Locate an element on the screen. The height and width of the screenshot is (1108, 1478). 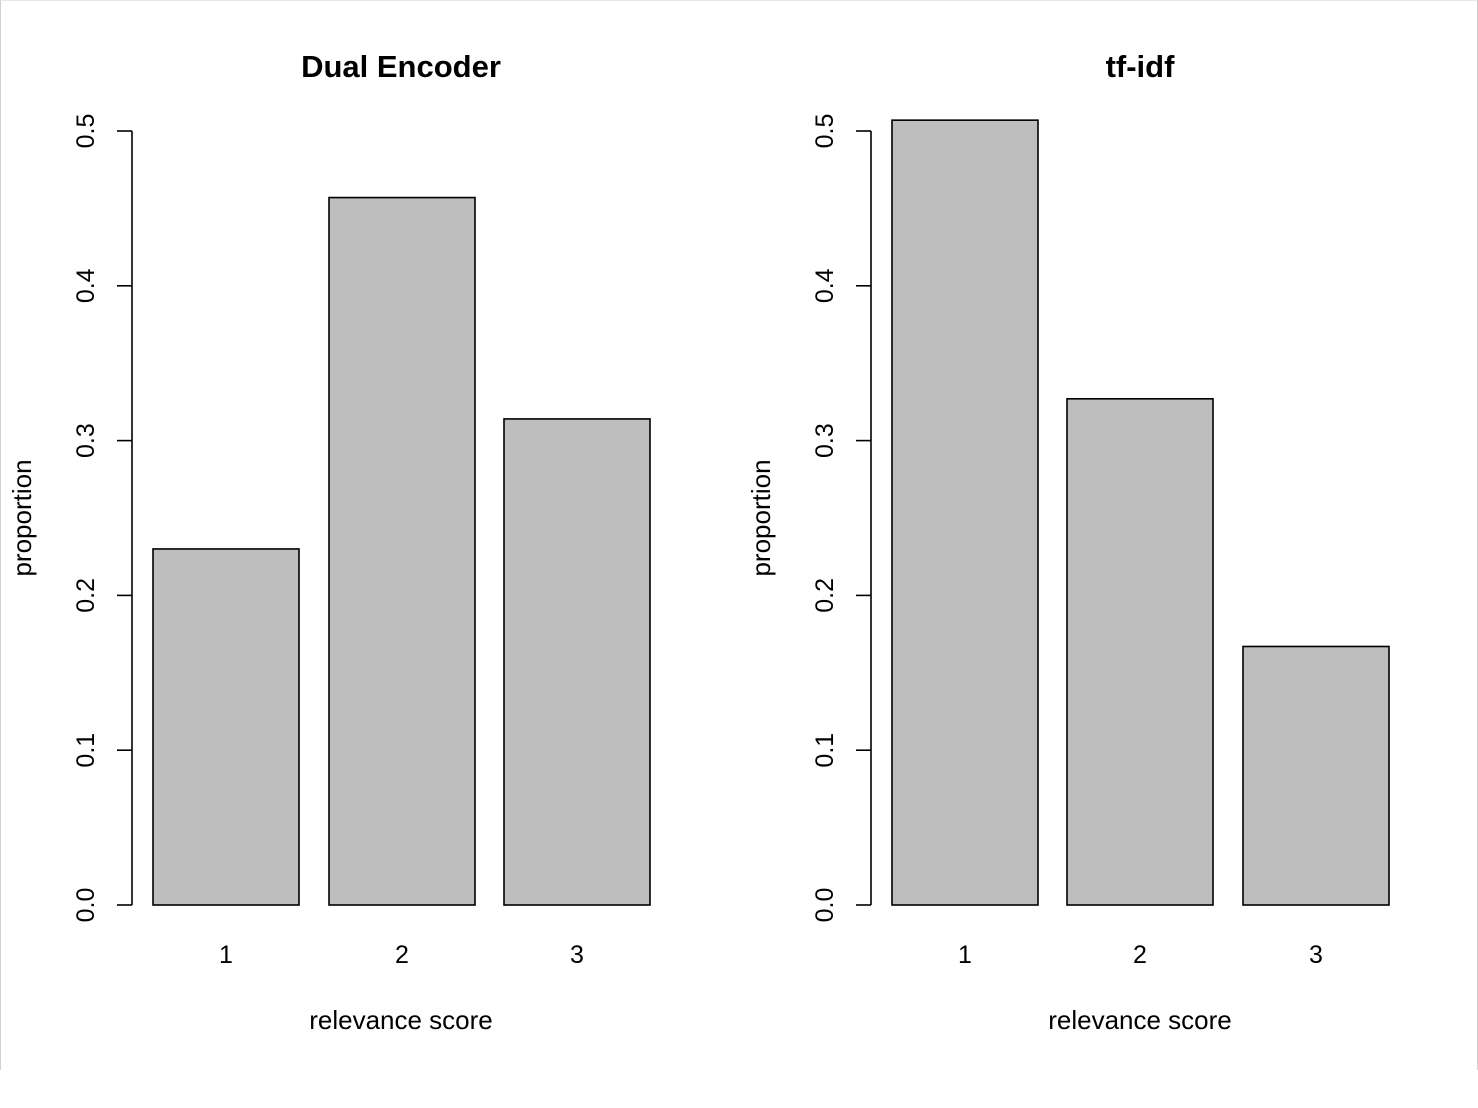
chart-title: tf-idf is located at coordinates (1141, 66).